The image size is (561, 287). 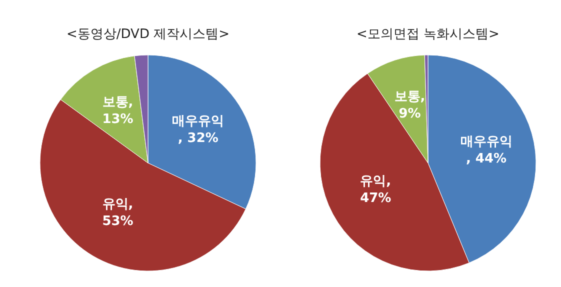 I want to click on slice-label: 보통, 9%, so click(x=410, y=105).